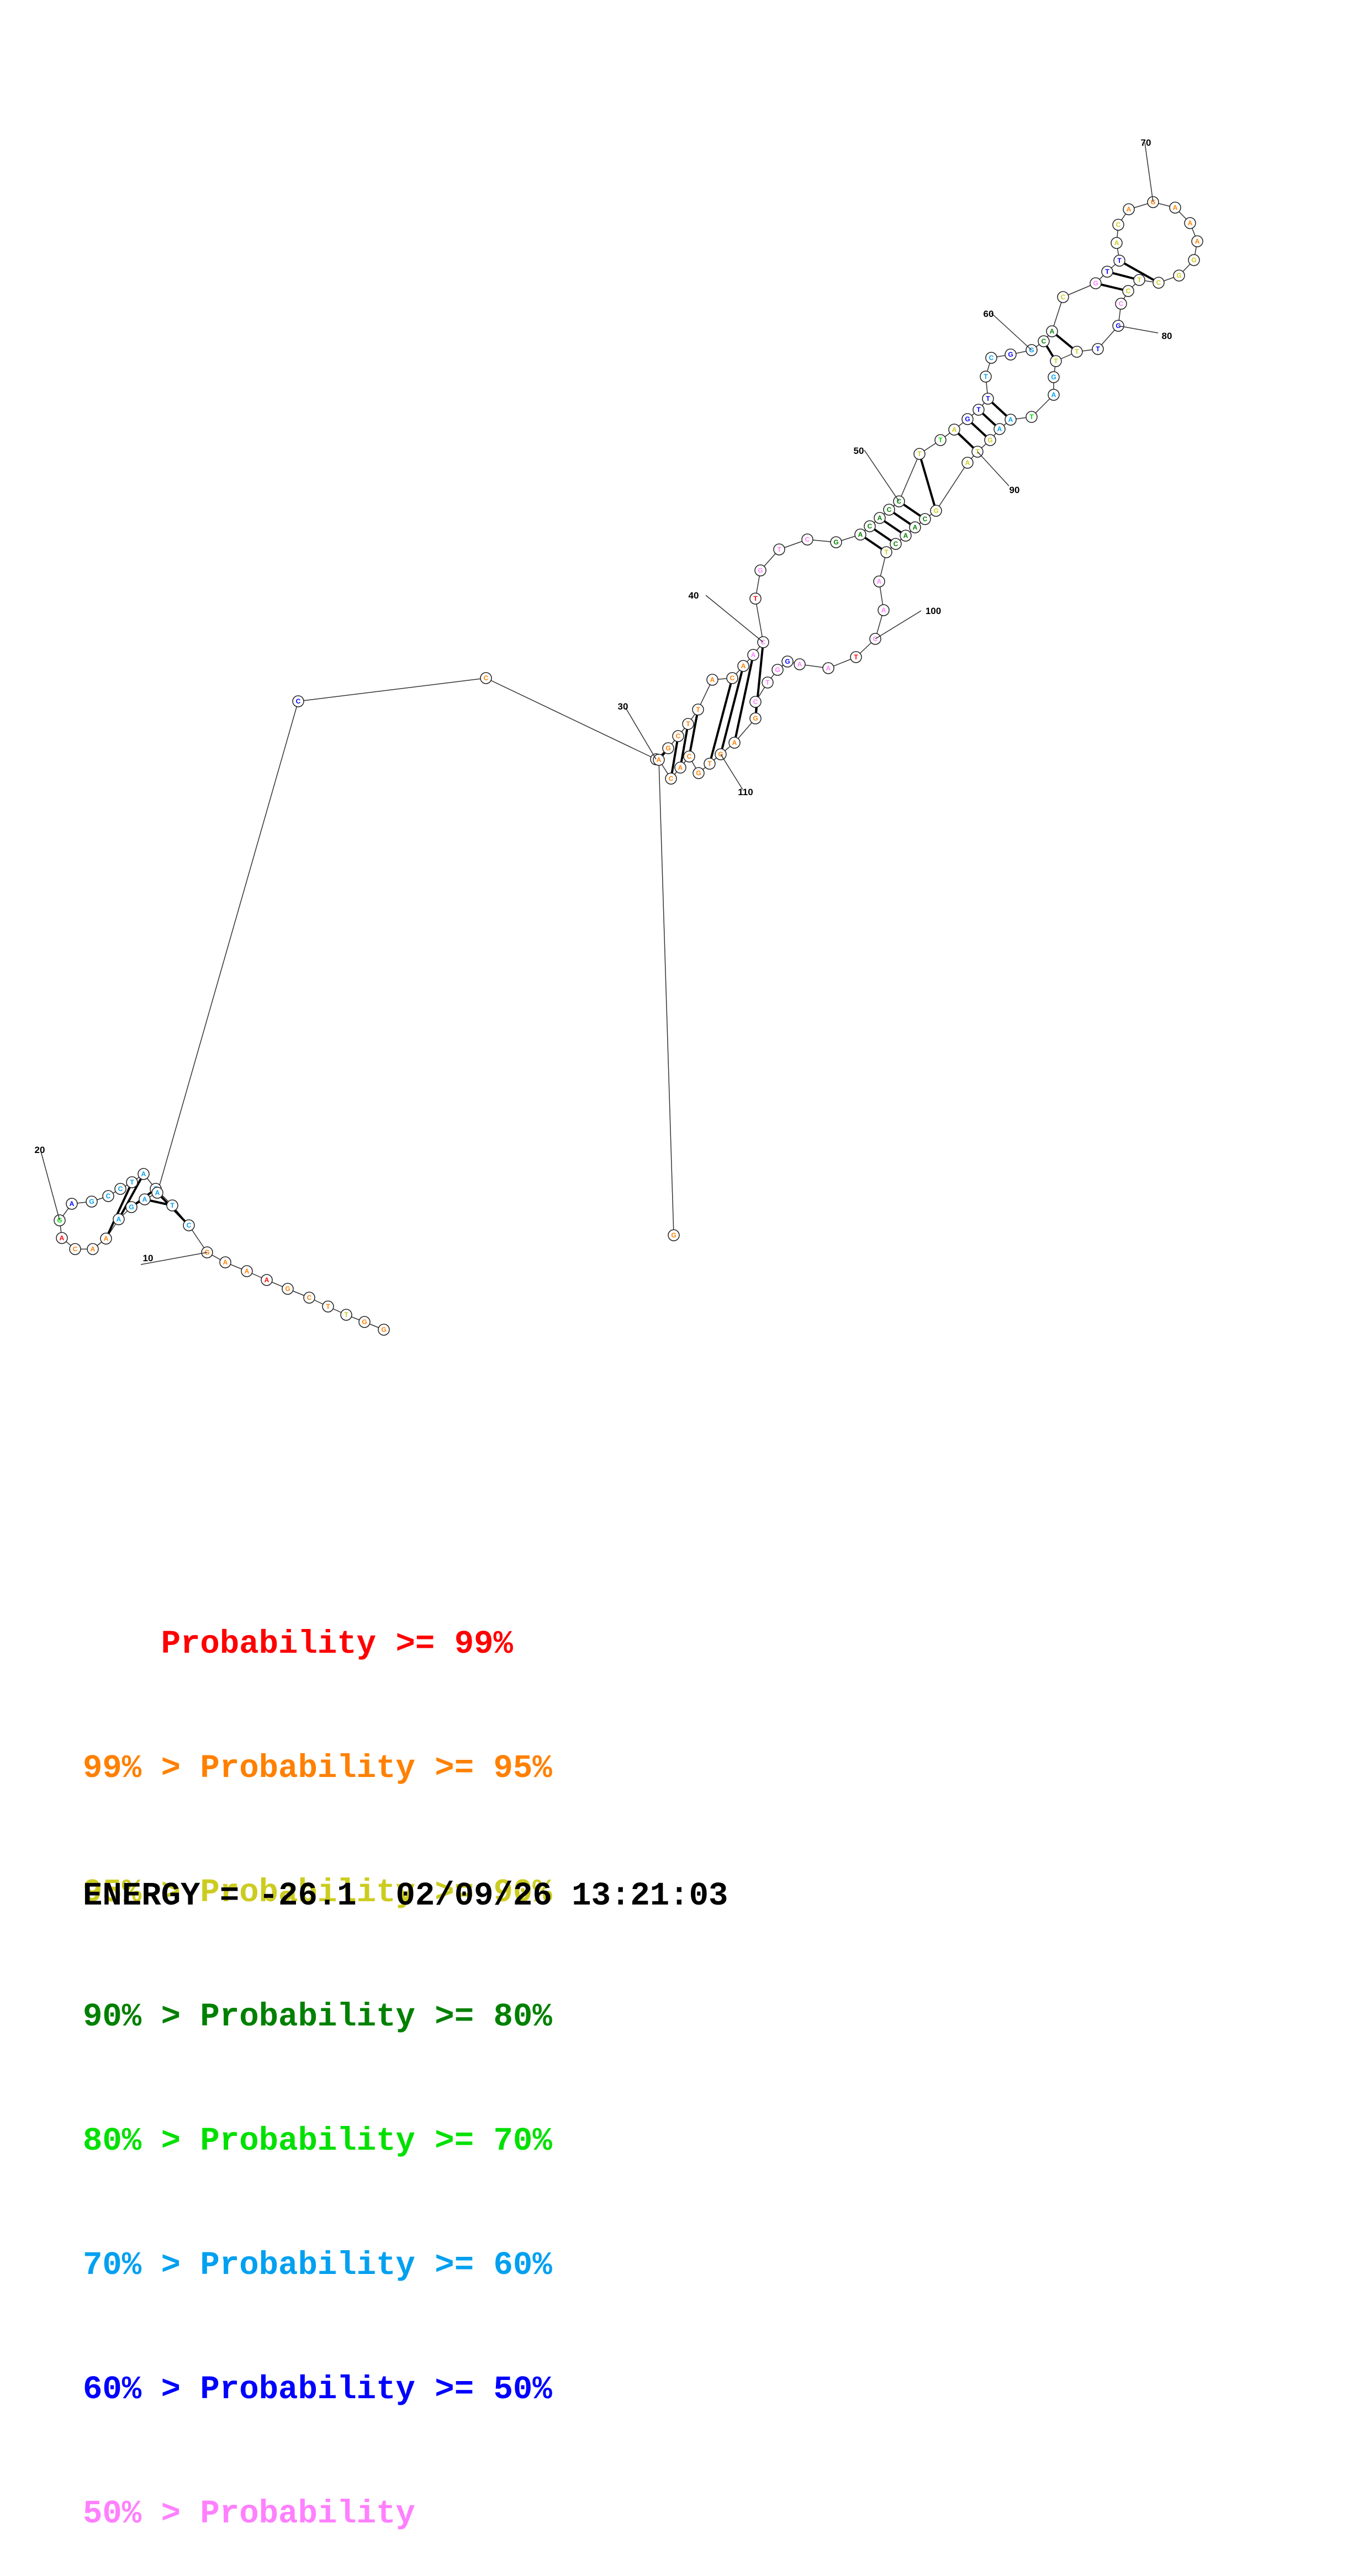 The image size is (1369, 2576). What do you see at coordinates (859, 451) in the screenshot?
I see `position-label: 50` at bounding box center [859, 451].